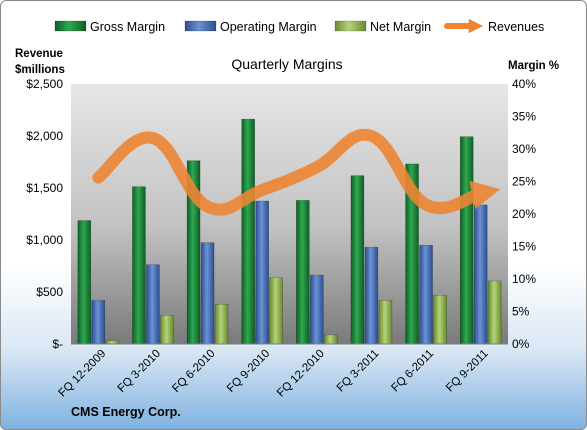 The image size is (587, 430). Describe the element at coordinates (127, 27) in the screenshot. I see `legend-gross-margin-label: Gross Margin` at that location.